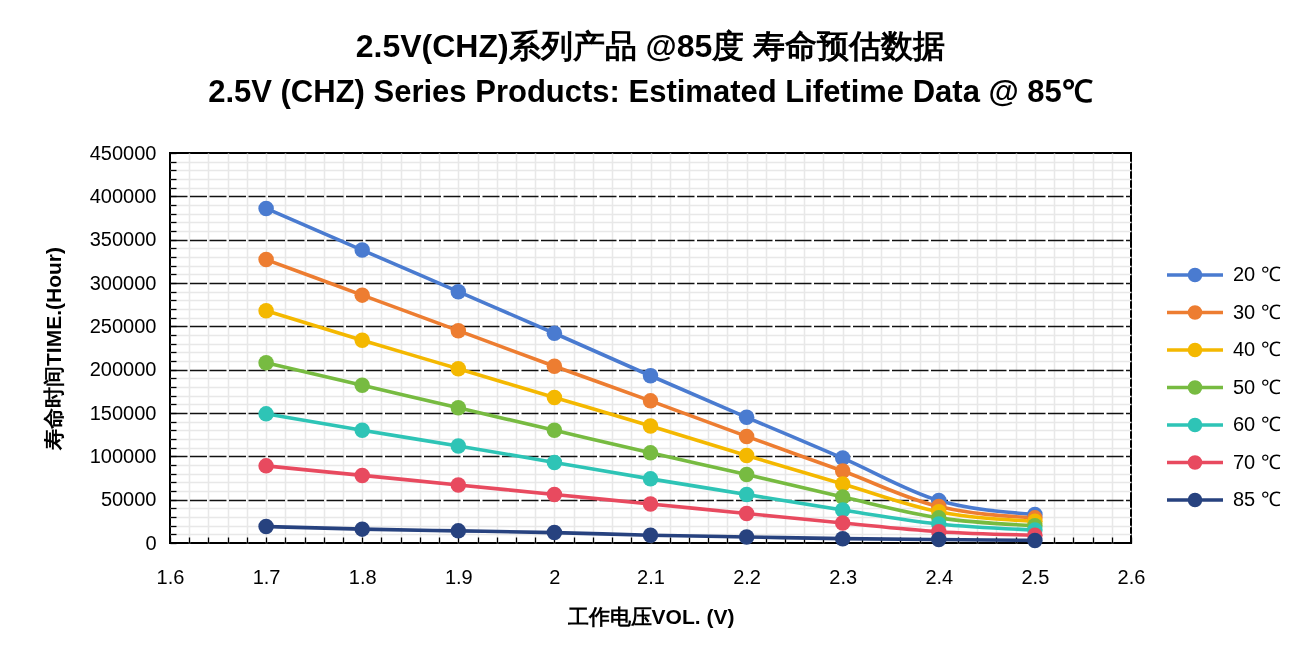 This screenshot has height=658, width=1307. What do you see at coordinates (123, 412) in the screenshot?
I see `y-tick-label: 150000` at bounding box center [123, 412].